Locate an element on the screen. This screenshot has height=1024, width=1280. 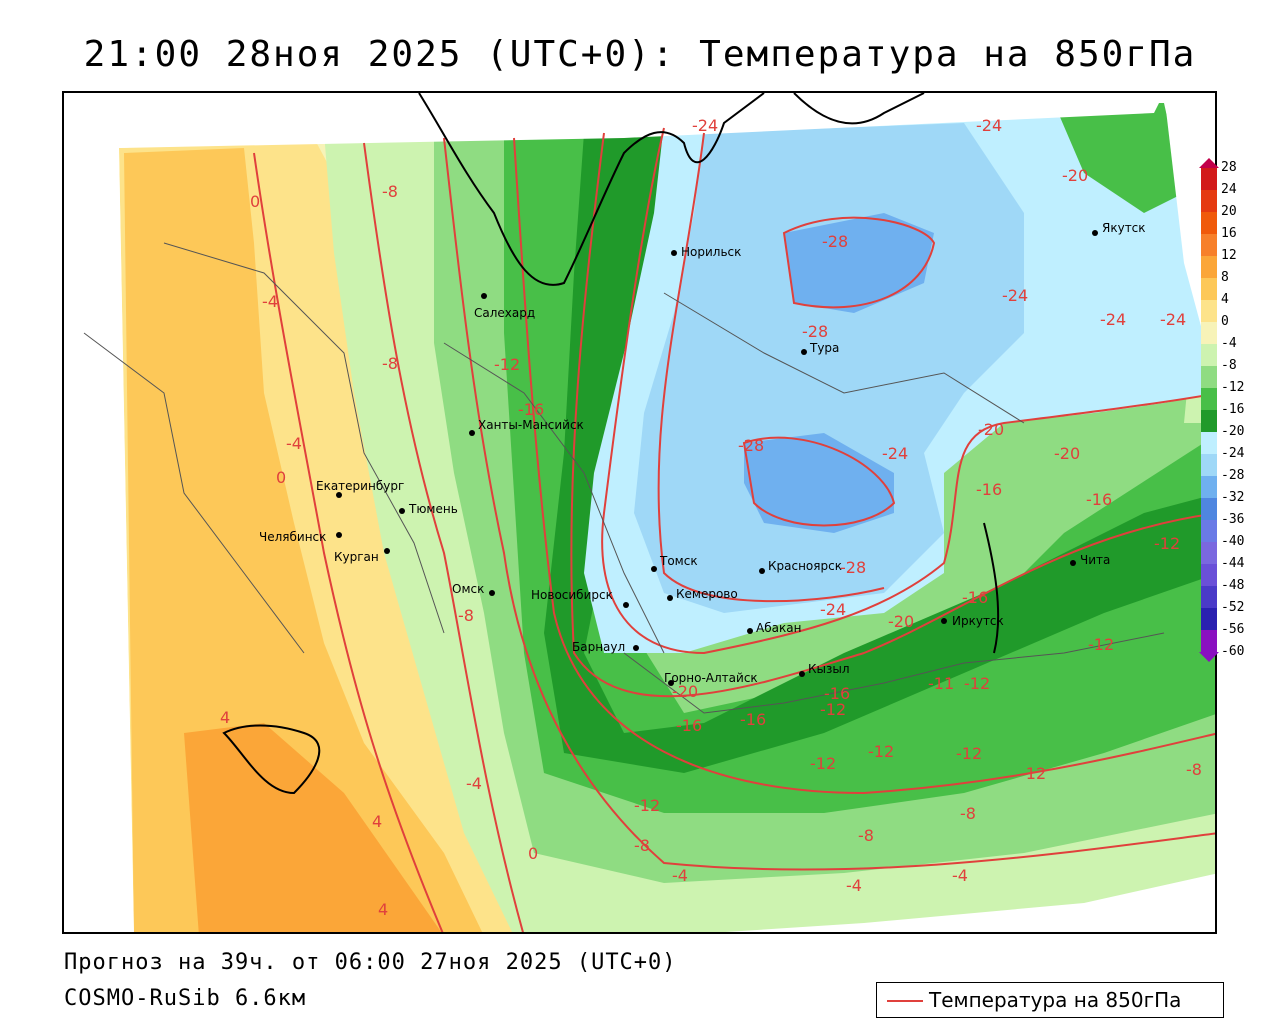
colorbar-tick-label: -56 is located at coordinates (1233, 629).